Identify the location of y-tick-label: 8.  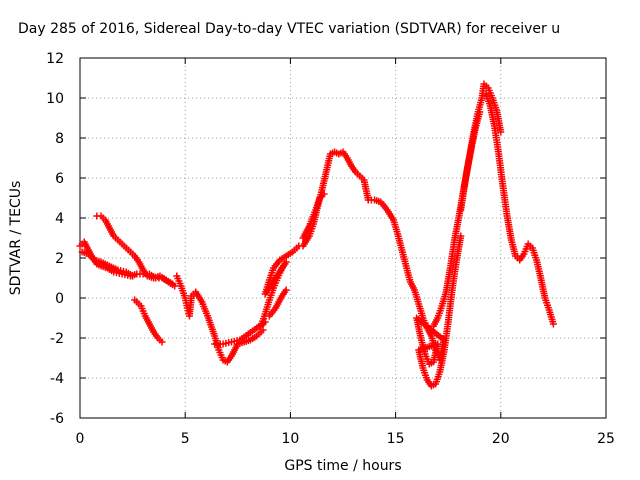
(59, 139).